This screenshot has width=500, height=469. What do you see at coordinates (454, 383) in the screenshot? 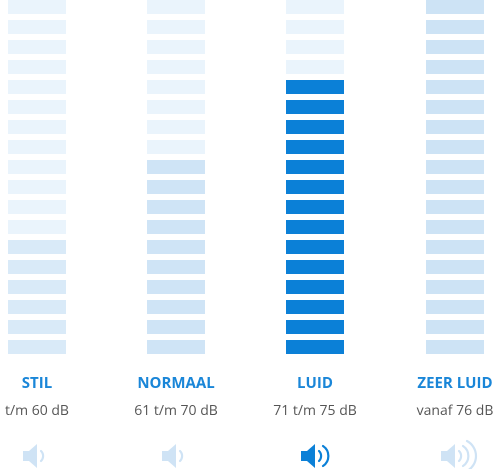
I see `column-label: ZEER LUID` at bounding box center [454, 383].